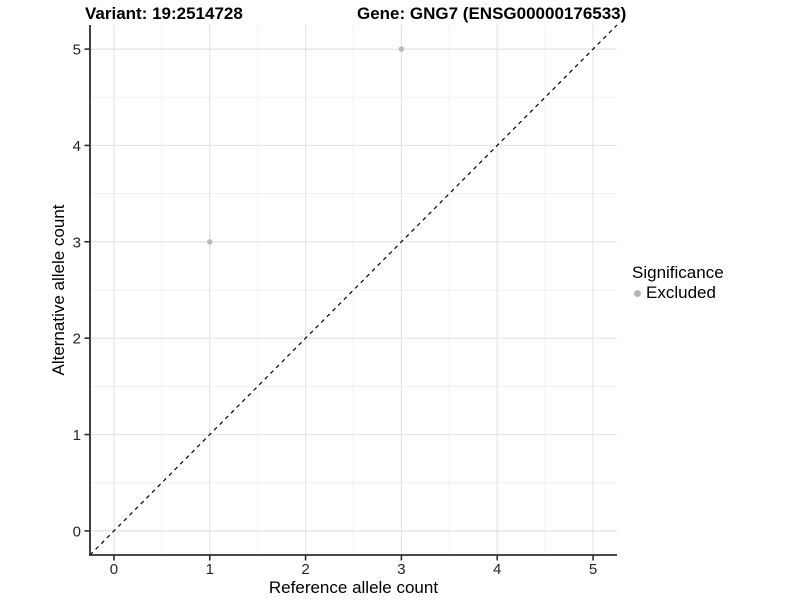  I want to click on y-tick-label: 4, so click(77, 146).